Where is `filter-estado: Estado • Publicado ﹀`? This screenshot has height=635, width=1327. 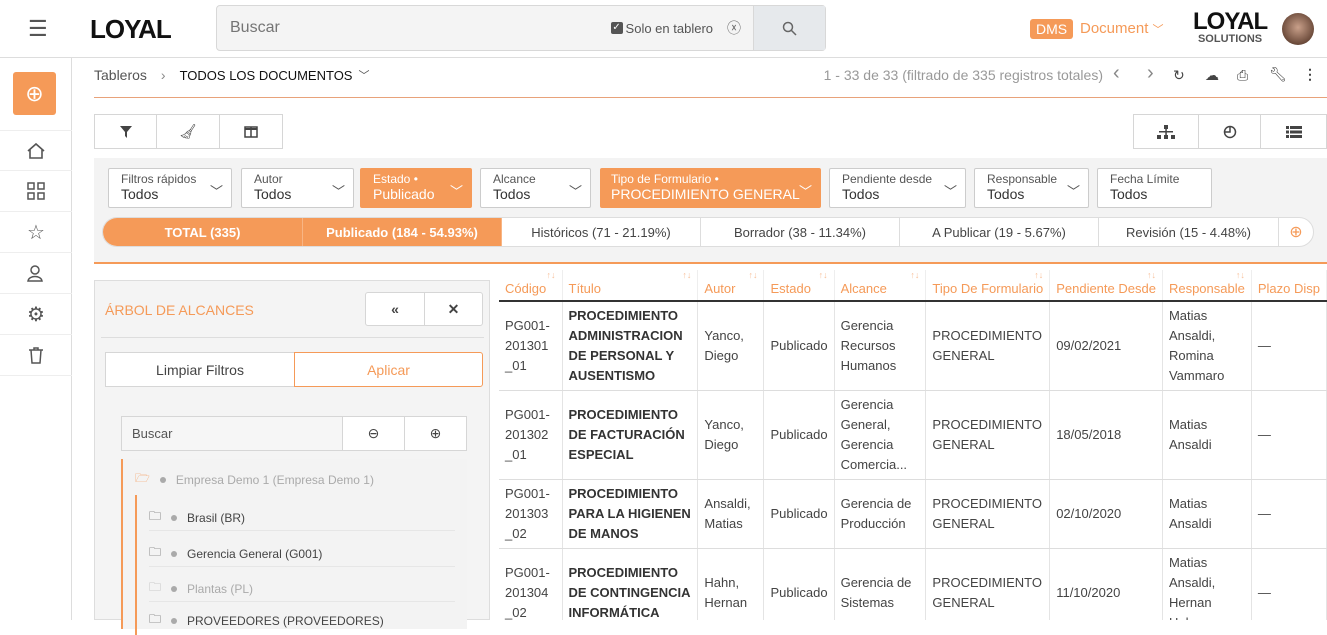
filter-estado: Estado • Publicado ﹀ is located at coordinates (416, 188).